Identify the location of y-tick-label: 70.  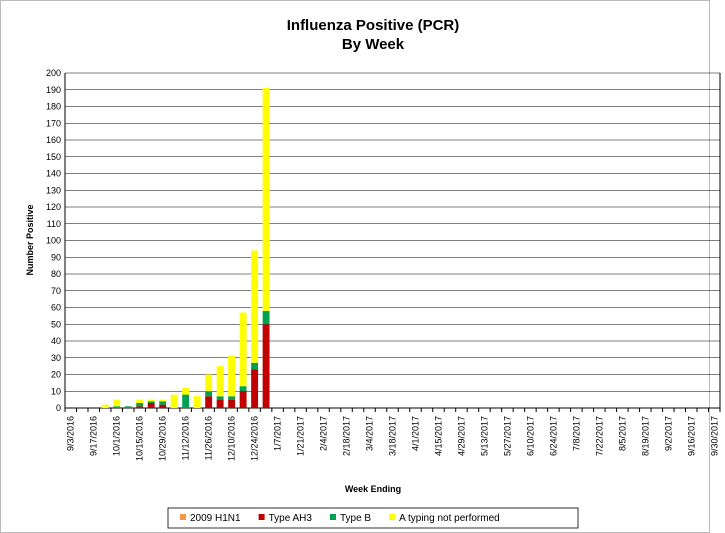
(56, 291).